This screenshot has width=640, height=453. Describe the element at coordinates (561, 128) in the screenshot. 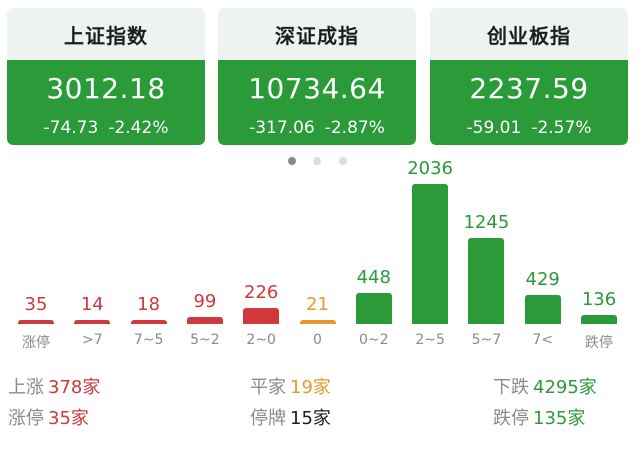

I see `index-change-pct: -2.57%` at that location.